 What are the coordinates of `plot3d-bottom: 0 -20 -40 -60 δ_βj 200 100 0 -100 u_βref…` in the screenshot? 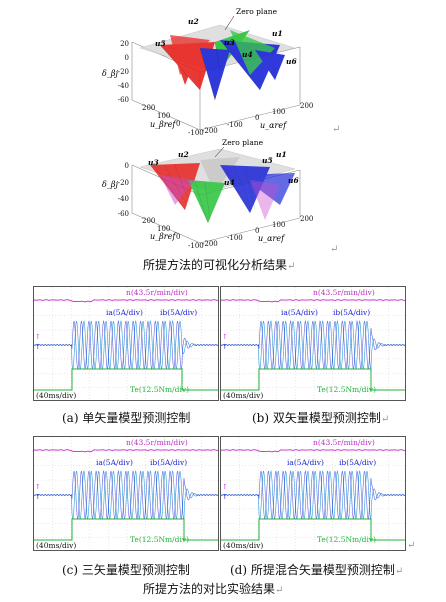 It's located at (207, 194).